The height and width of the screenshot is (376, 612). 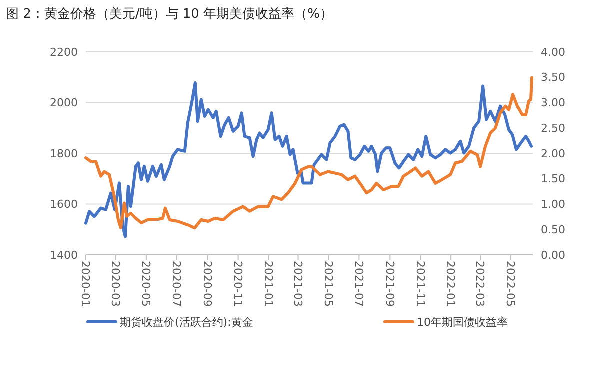 I want to click on y2-tick-label: 3.00, so click(x=553, y=103).